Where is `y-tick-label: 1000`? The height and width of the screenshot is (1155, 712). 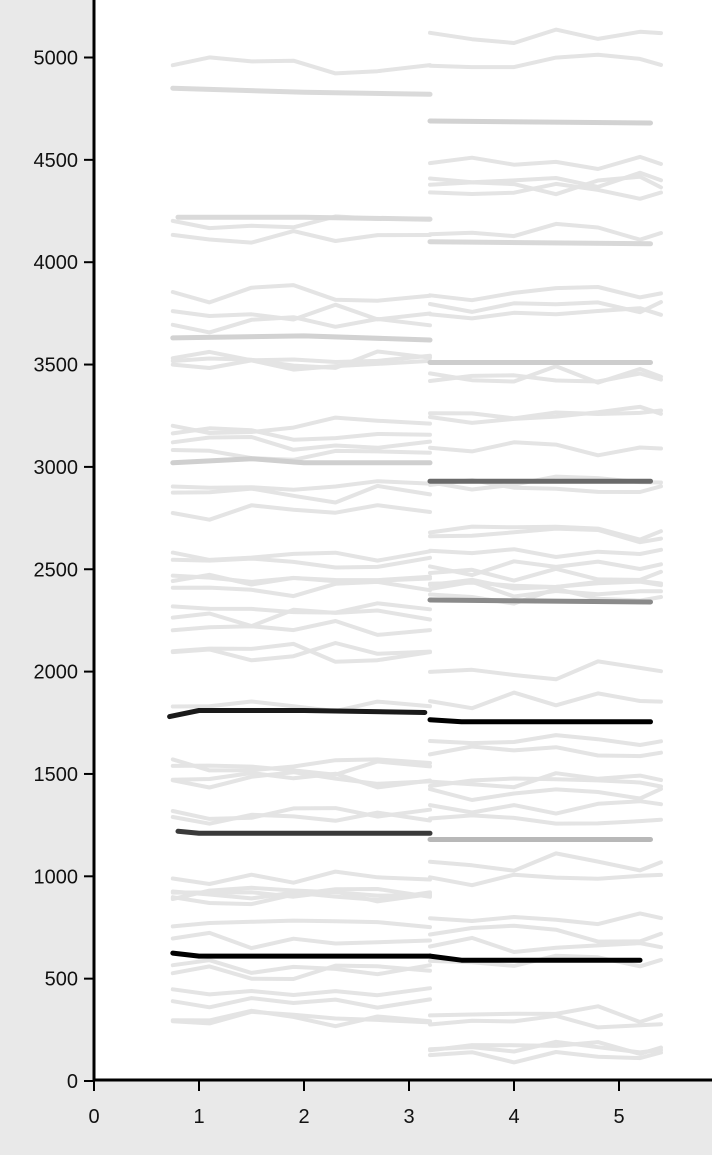 y-tick-label: 1000 is located at coordinates (56, 877).